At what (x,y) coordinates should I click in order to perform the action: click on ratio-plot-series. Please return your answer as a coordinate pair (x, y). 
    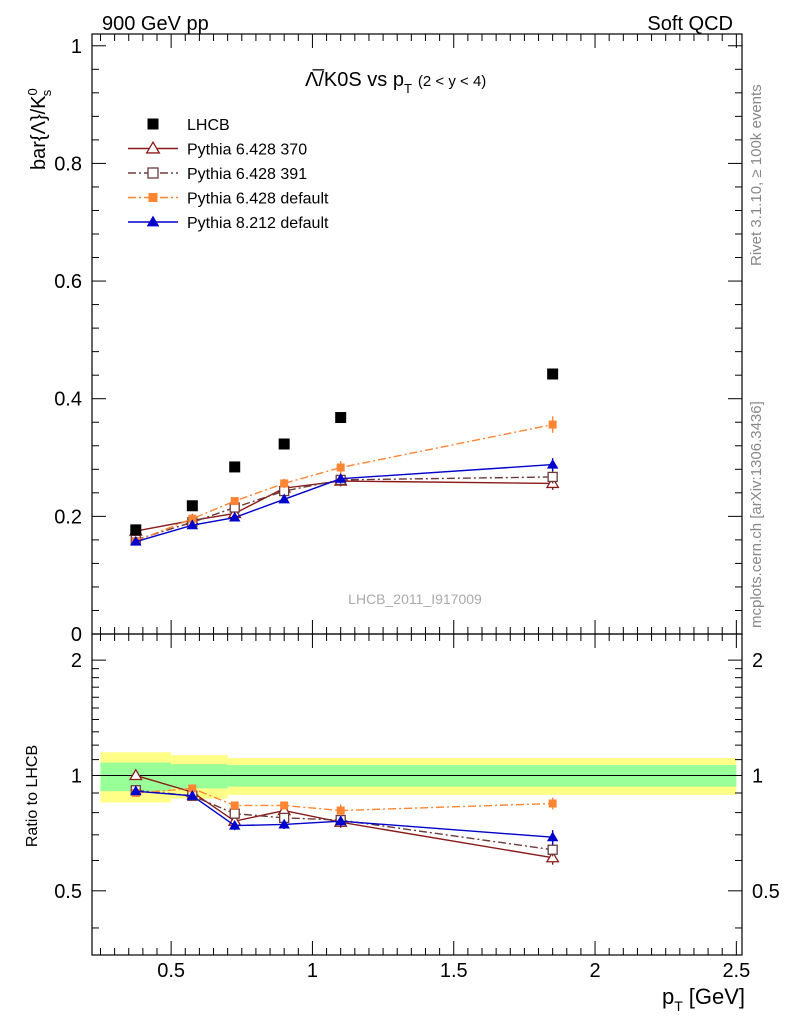
    Looking at the image, I should click on (344, 816).